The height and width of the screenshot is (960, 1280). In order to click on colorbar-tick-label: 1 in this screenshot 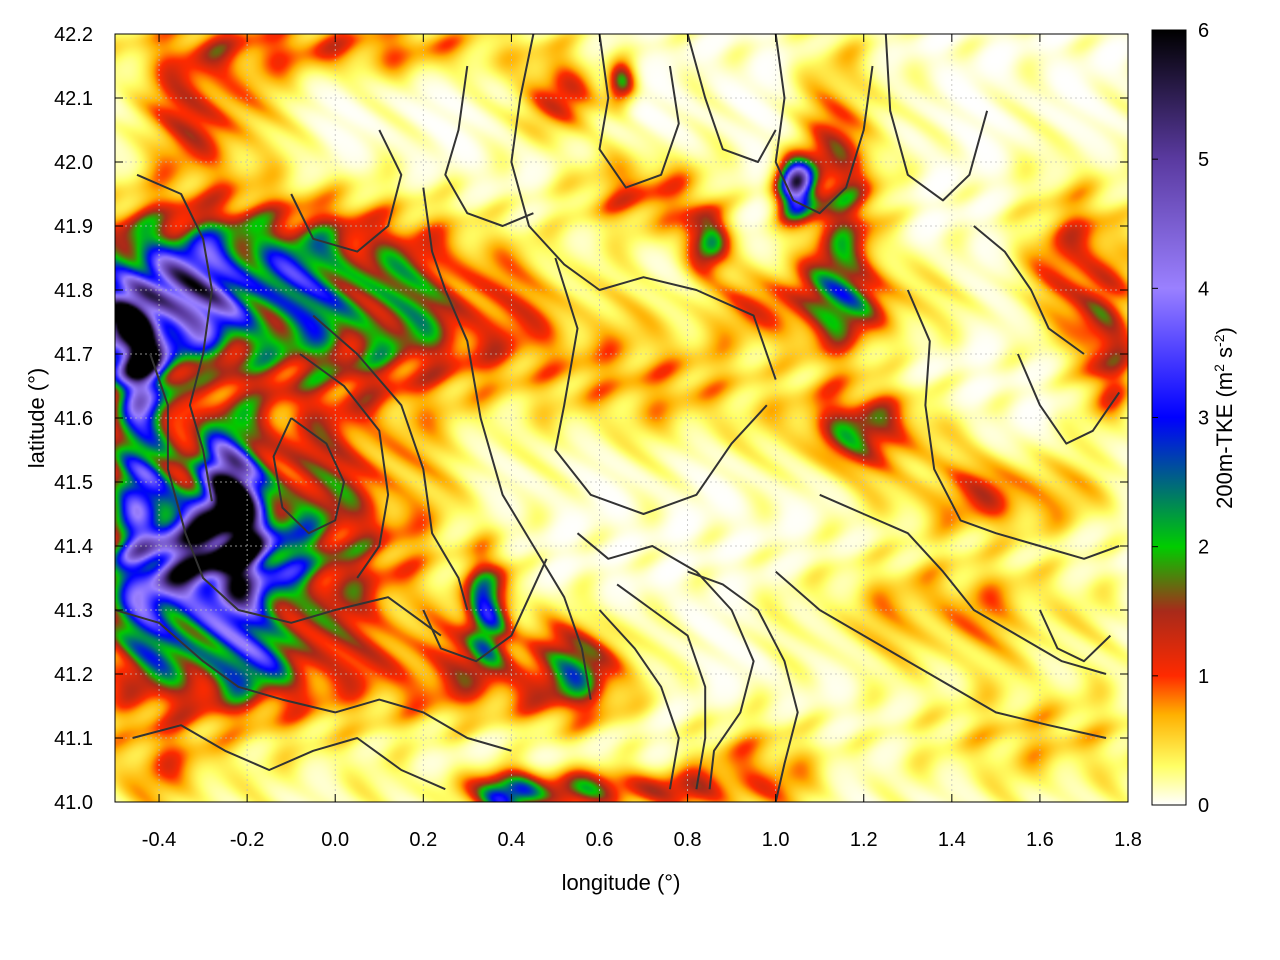, I will do `click(1203, 677)`.